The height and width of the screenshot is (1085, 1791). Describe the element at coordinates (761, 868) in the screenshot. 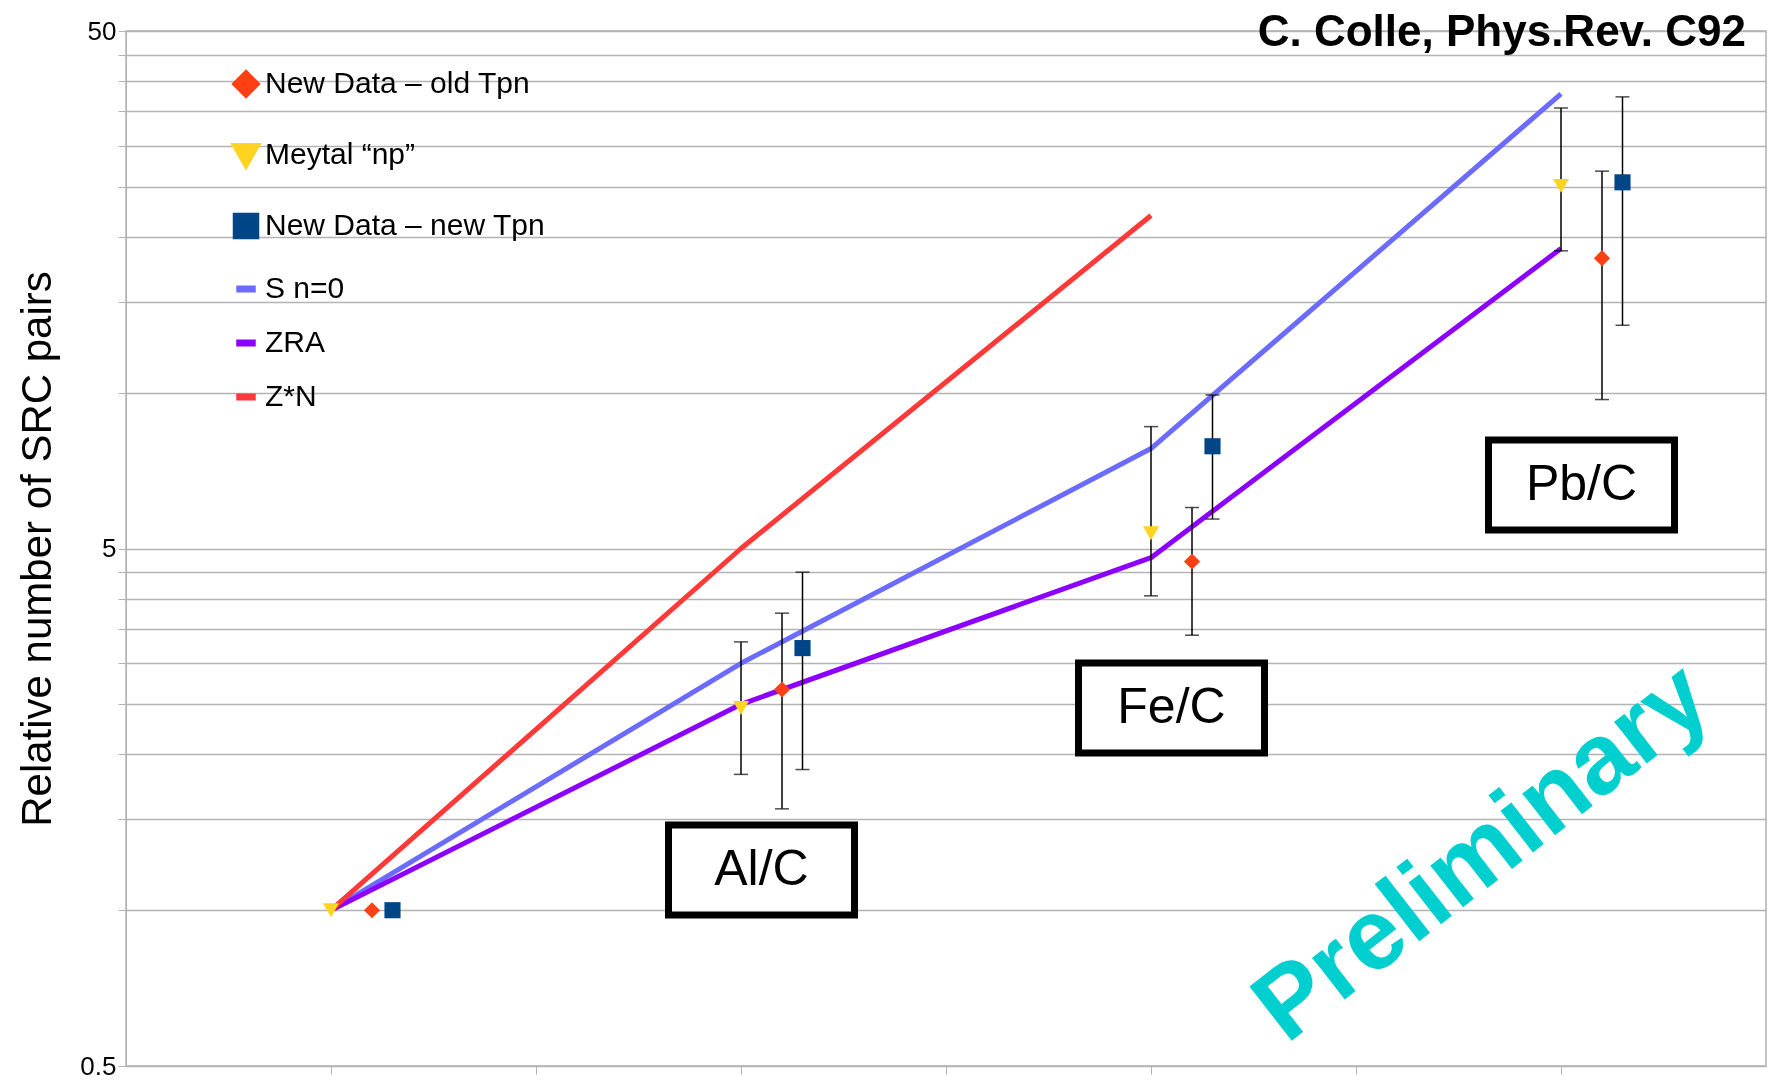

I see `annotation: Al/C` at that location.